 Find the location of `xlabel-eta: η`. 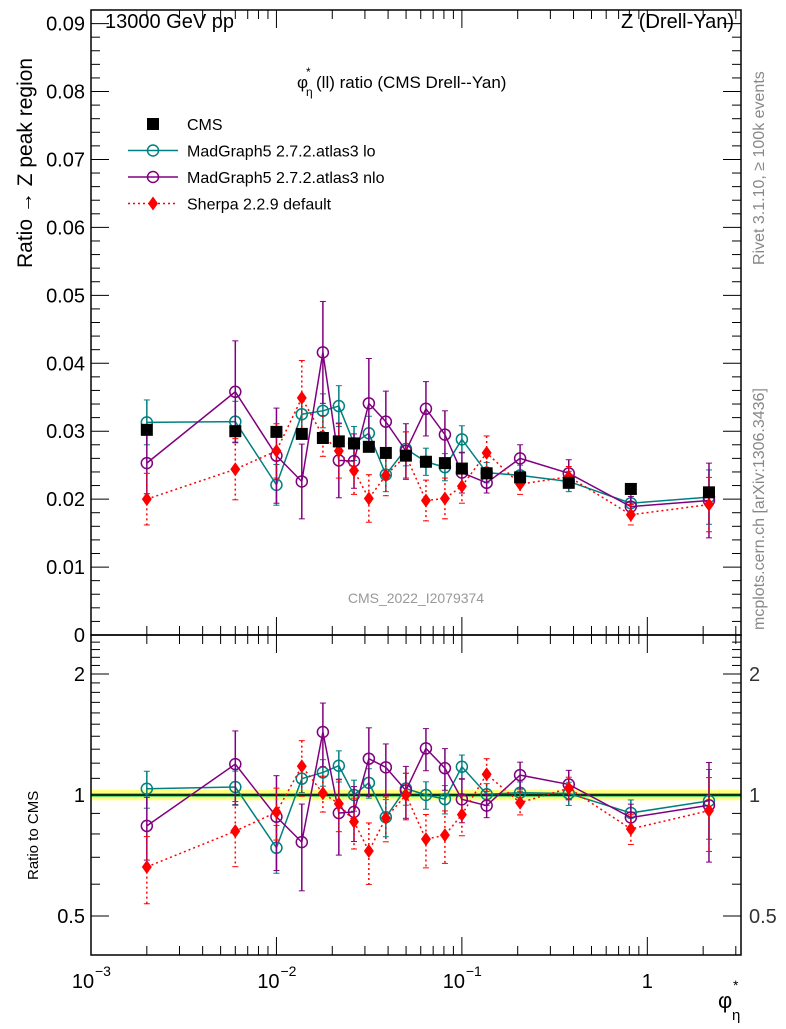

xlabel-eta: η is located at coordinates (736, 1015).